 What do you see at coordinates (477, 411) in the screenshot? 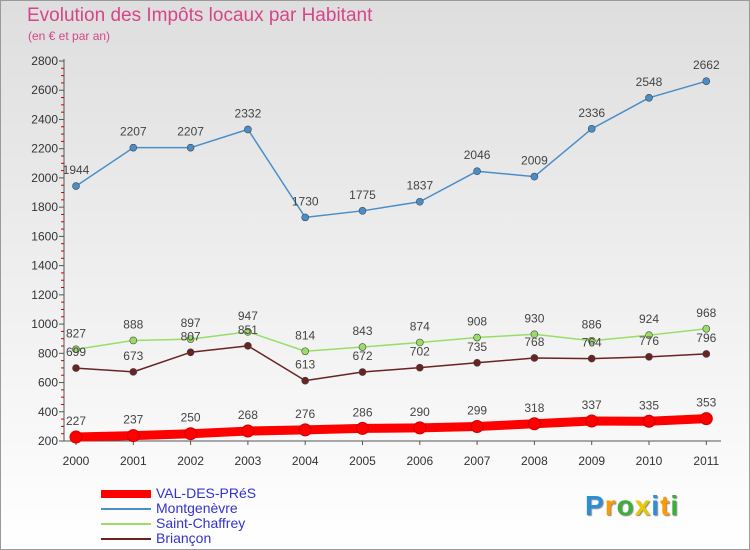
I see `data-label: 299` at bounding box center [477, 411].